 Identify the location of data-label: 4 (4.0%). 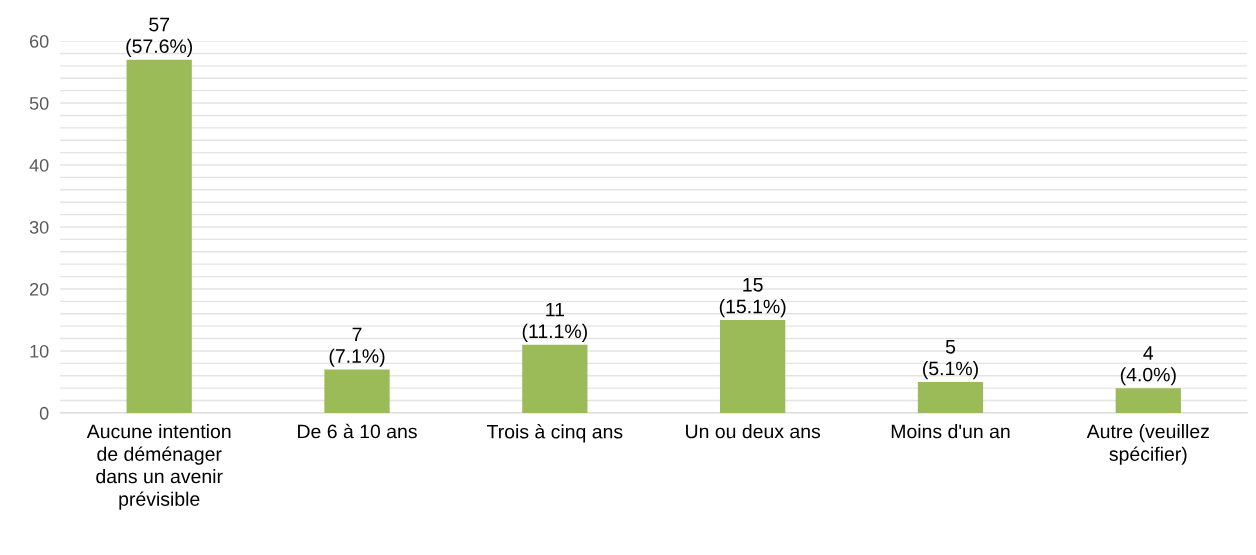
(1148, 366).